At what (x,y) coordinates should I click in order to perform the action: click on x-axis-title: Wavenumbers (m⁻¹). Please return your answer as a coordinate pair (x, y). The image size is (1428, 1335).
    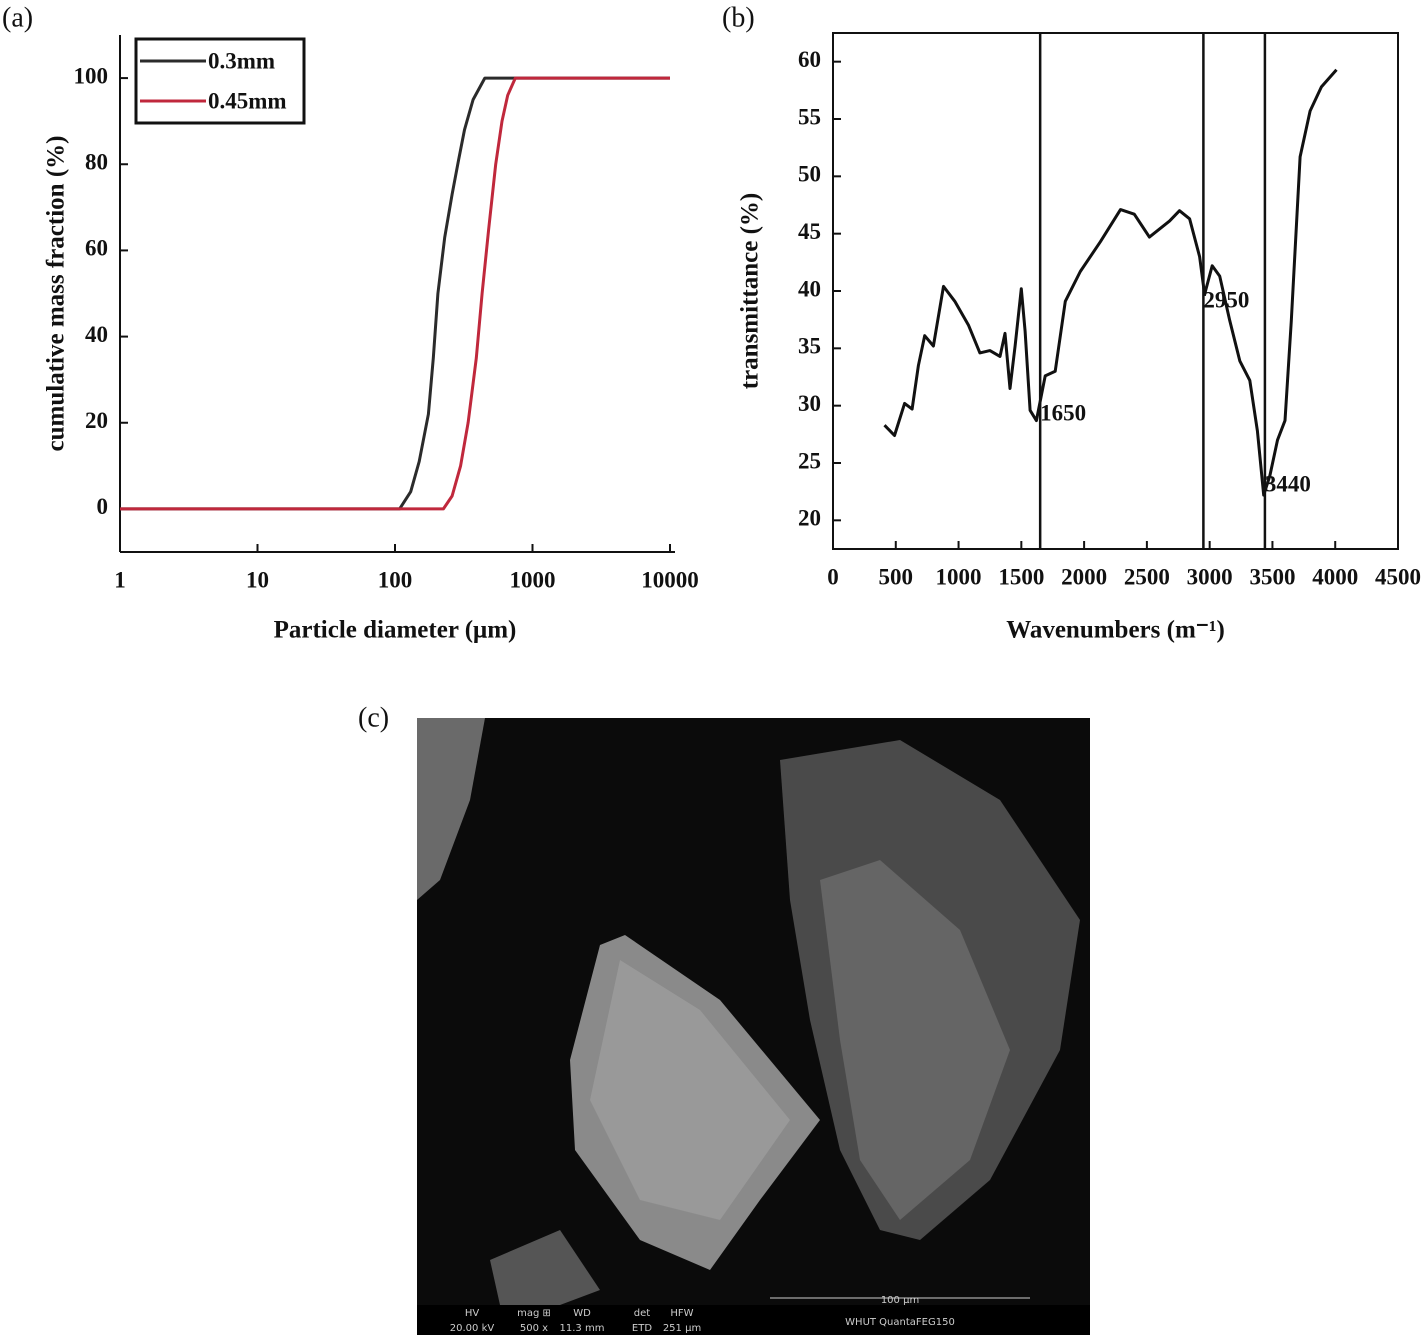
    Looking at the image, I should click on (1115, 630).